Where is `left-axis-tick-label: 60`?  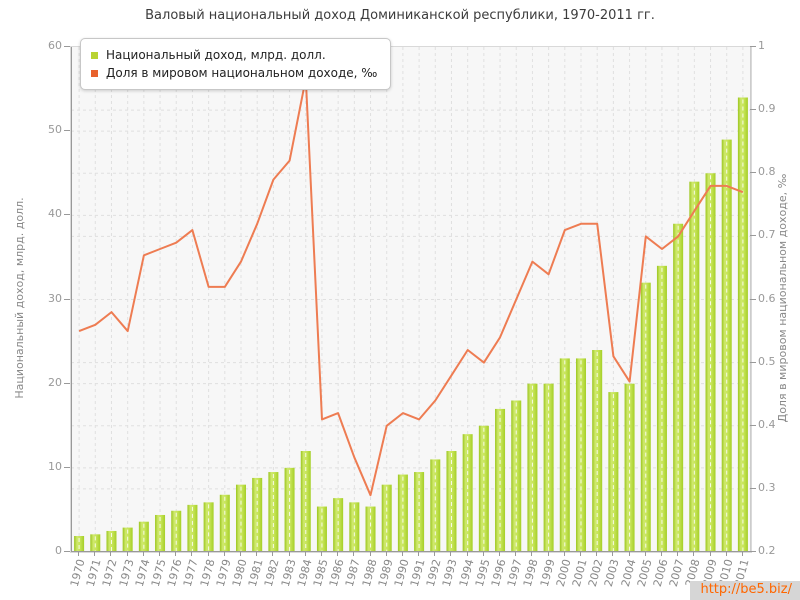 left-axis-tick-label: 60 is located at coordinates (55, 45).